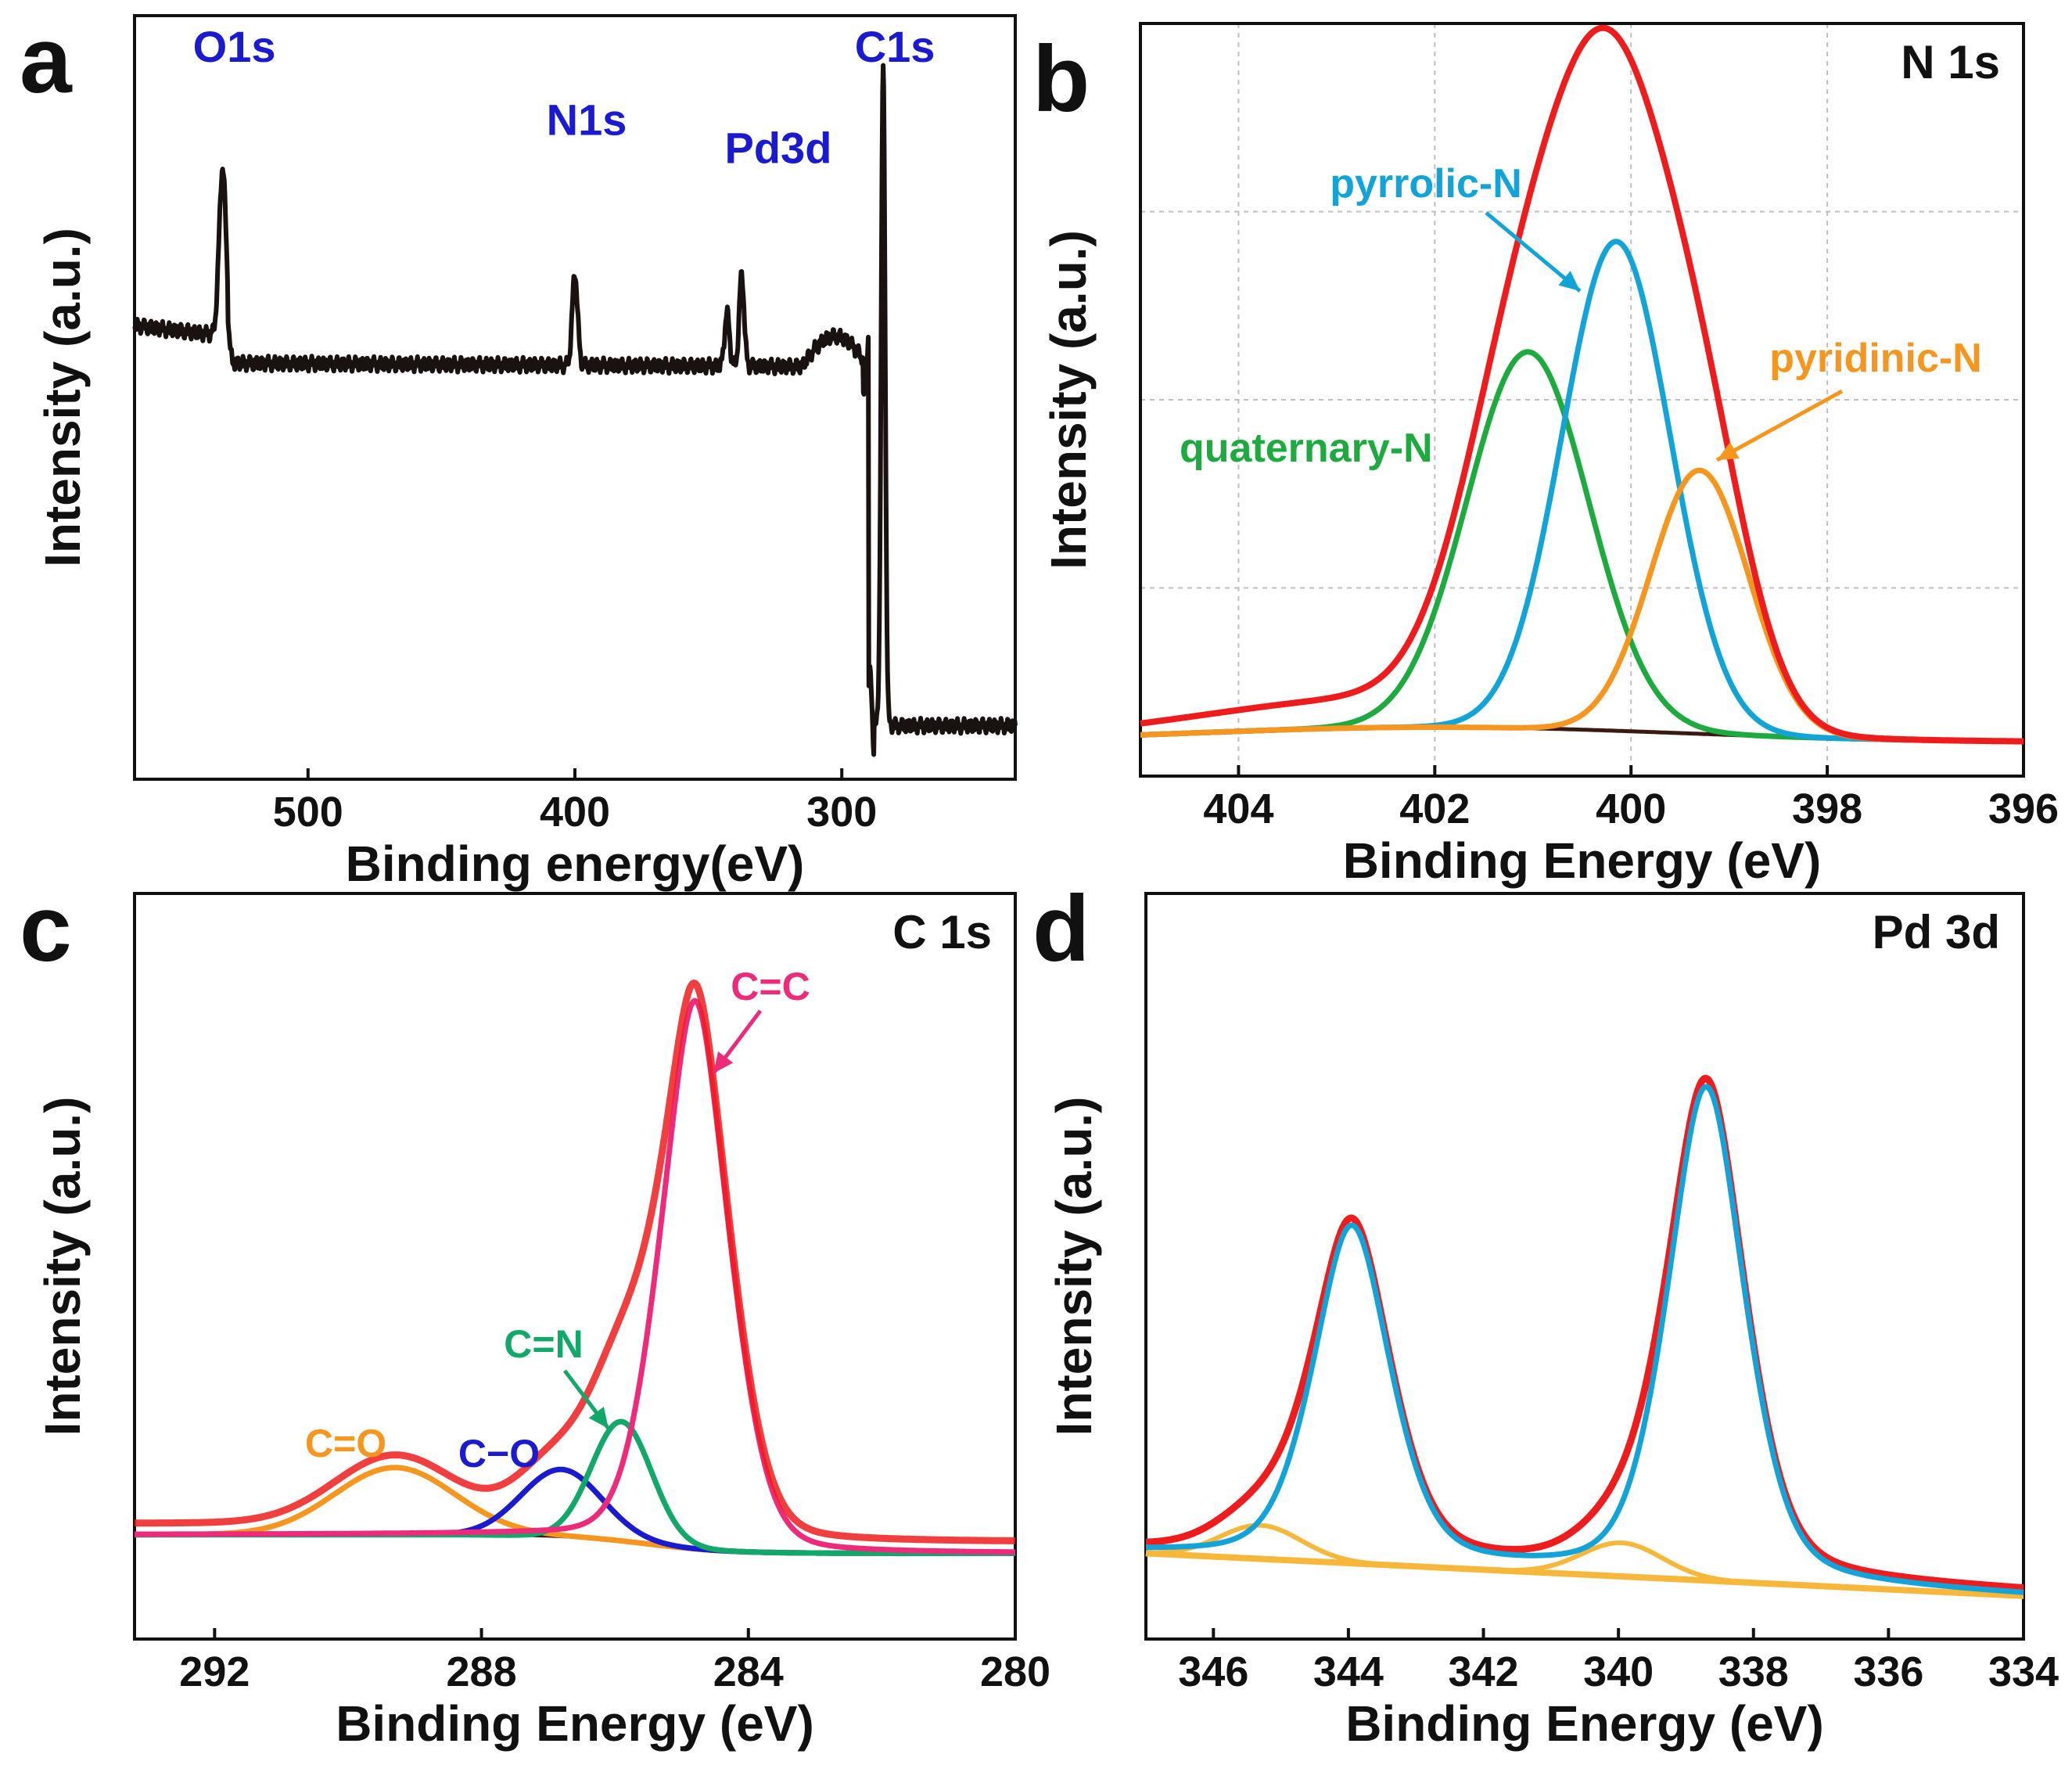  Describe the element at coordinates (482, 1672) in the screenshot. I see `x-tick-label-1: 288` at that location.